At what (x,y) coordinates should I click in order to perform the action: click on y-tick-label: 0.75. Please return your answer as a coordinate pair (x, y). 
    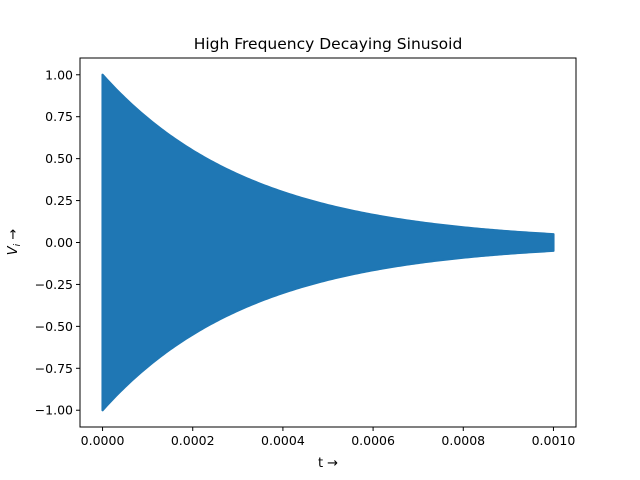
    Looking at the image, I should click on (59, 116).